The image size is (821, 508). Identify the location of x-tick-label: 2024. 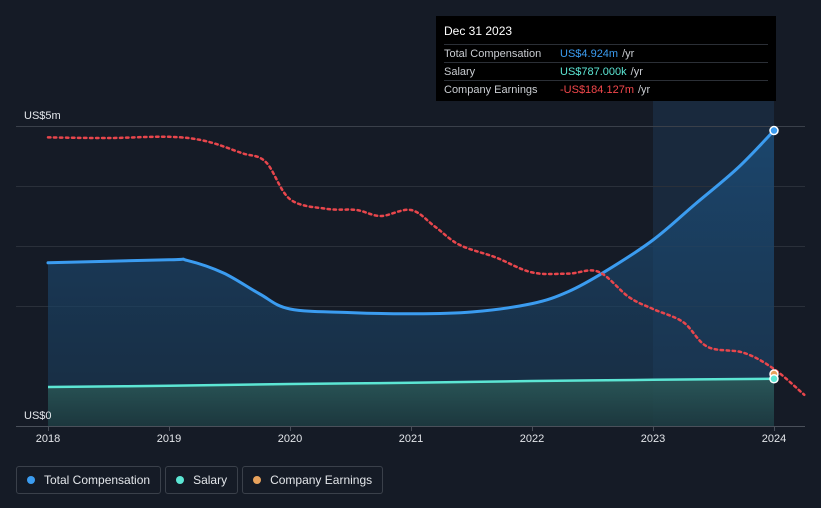
(774, 439).